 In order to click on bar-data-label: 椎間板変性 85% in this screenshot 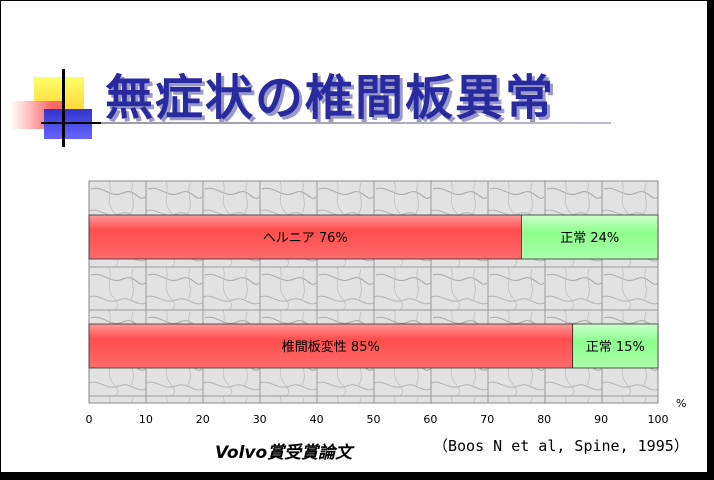, I will do `click(331, 347)`.